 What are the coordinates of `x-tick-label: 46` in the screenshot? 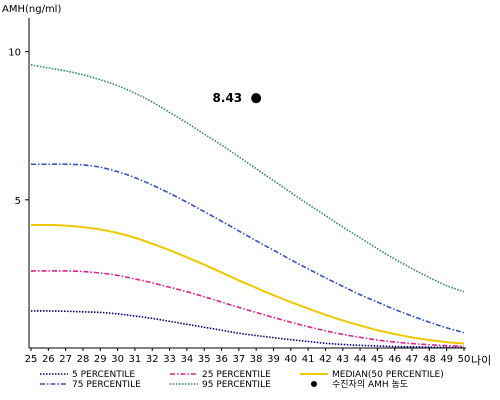 It's located at (394, 359).